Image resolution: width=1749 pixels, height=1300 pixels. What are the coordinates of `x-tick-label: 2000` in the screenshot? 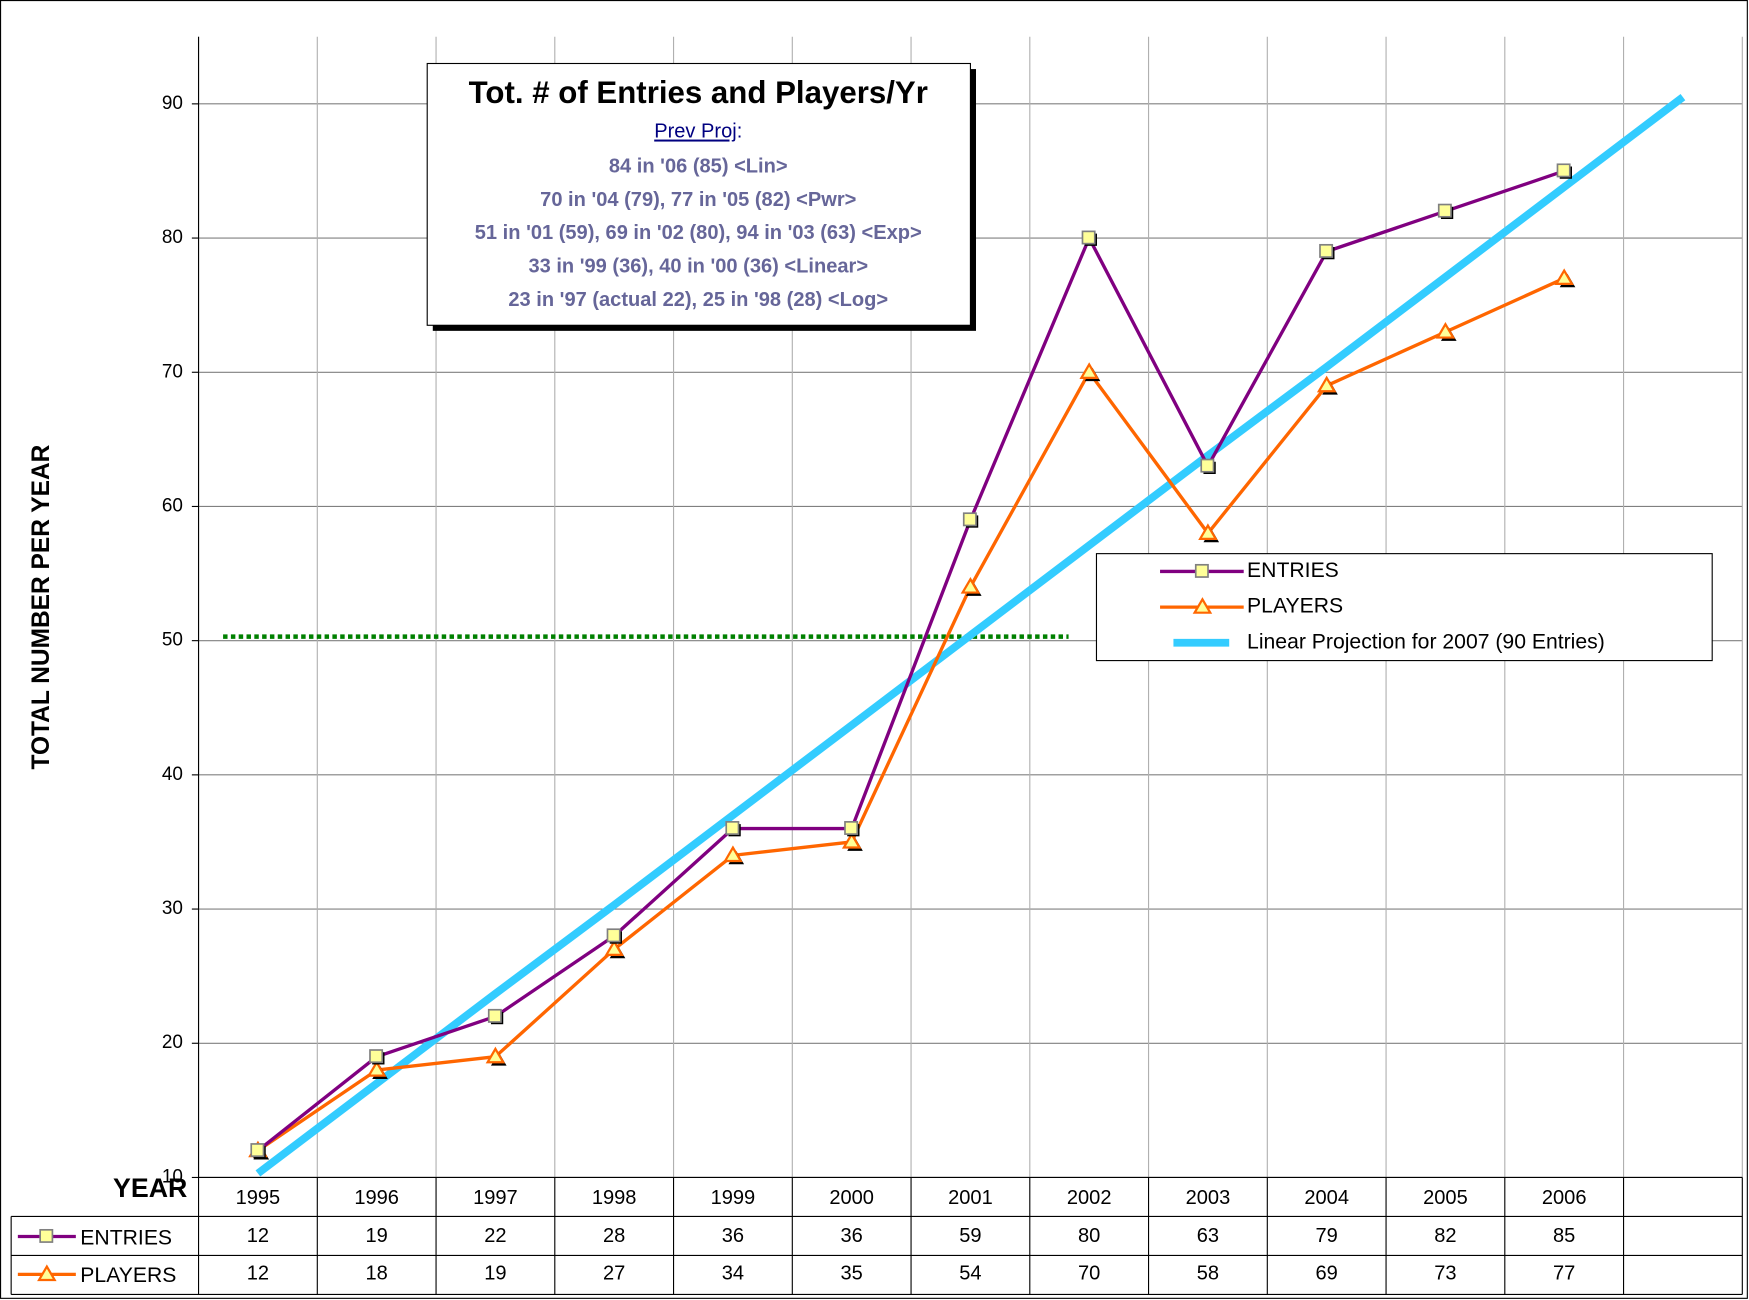 It's located at (851, 1198).